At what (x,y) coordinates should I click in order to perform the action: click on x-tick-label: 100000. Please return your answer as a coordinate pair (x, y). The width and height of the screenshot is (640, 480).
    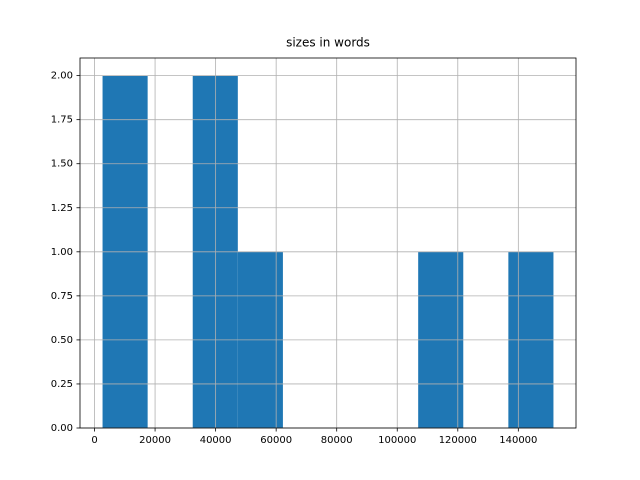
    Looking at the image, I should click on (397, 440).